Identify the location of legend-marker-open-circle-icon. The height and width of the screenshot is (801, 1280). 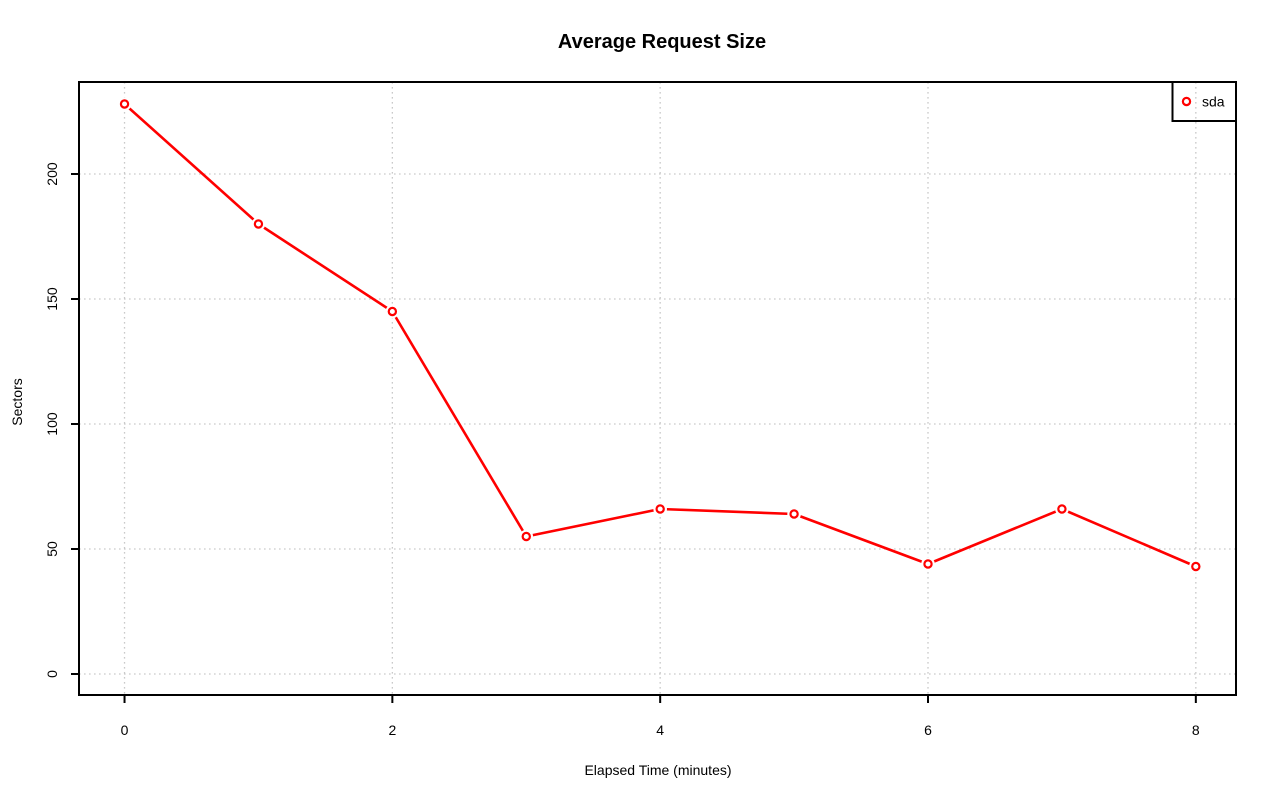
(1186, 101).